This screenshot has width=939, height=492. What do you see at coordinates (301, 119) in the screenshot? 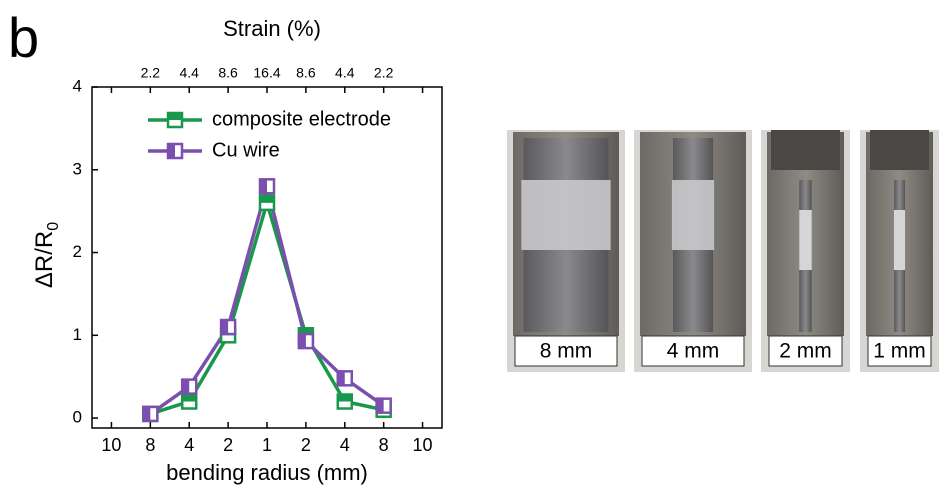
I see `legend-label: composite electrode` at bounding box center [301, 119].